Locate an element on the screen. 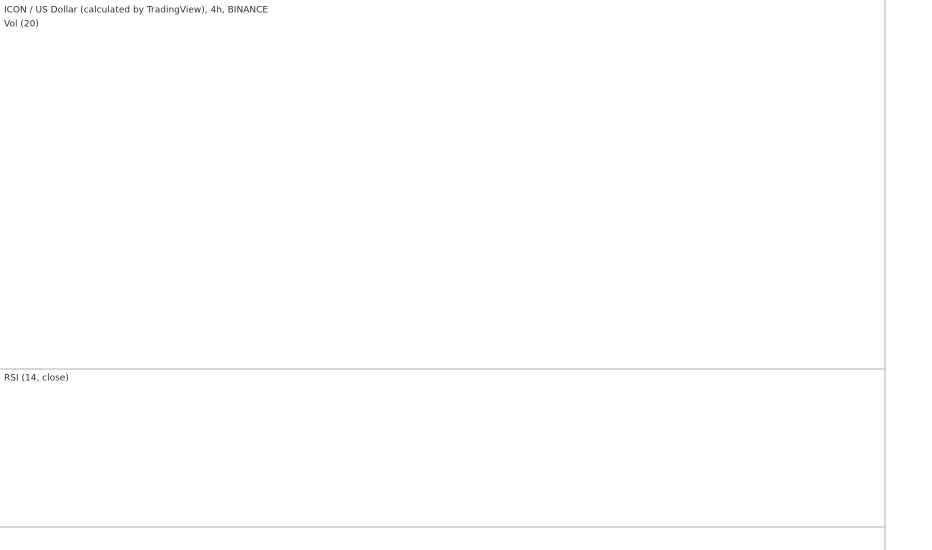  volume-label: Vol (20) is located at coordinates (21, 25).